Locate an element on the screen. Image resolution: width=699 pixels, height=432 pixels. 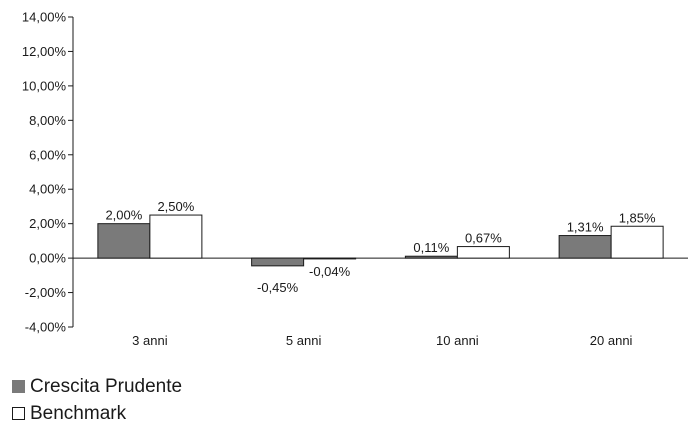
y-tick-label: 0,00% is located at coordinates (47, 258).